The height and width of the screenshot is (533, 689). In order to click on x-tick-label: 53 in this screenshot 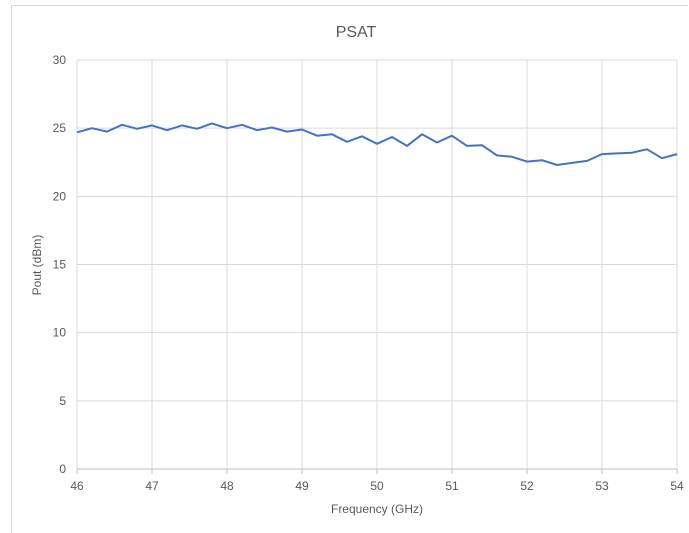, I will do `click(602, 486)`.